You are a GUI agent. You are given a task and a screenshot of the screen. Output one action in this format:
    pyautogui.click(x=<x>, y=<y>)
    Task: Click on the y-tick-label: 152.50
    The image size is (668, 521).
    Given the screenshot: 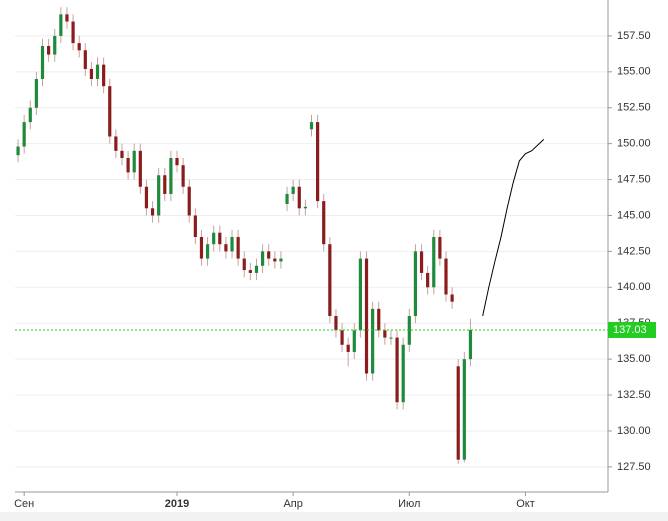 What is the action you would take?
    pyautogui.click(x=634, y=108)
    